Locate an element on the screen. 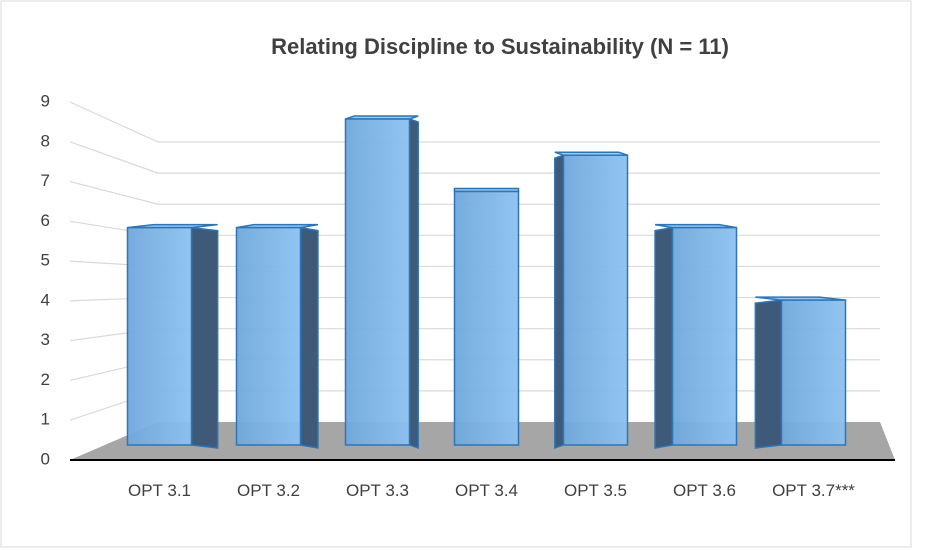 The image size is (925, 550). y-tick-label: 4 is located at coordinates (45, 299).